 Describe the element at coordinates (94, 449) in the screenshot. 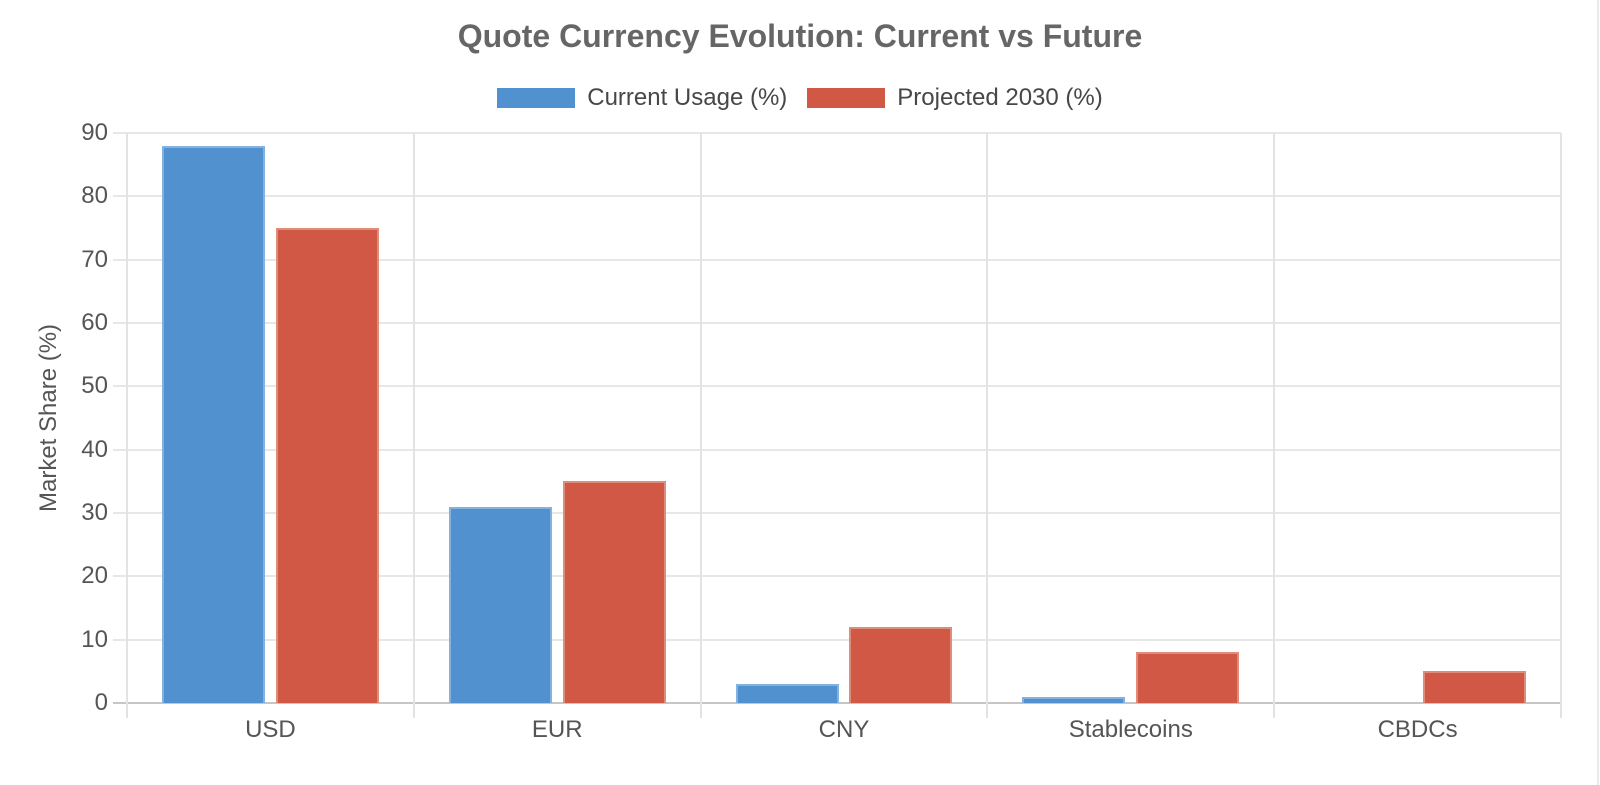

I see `y-tick-label-40: 40` at that location.